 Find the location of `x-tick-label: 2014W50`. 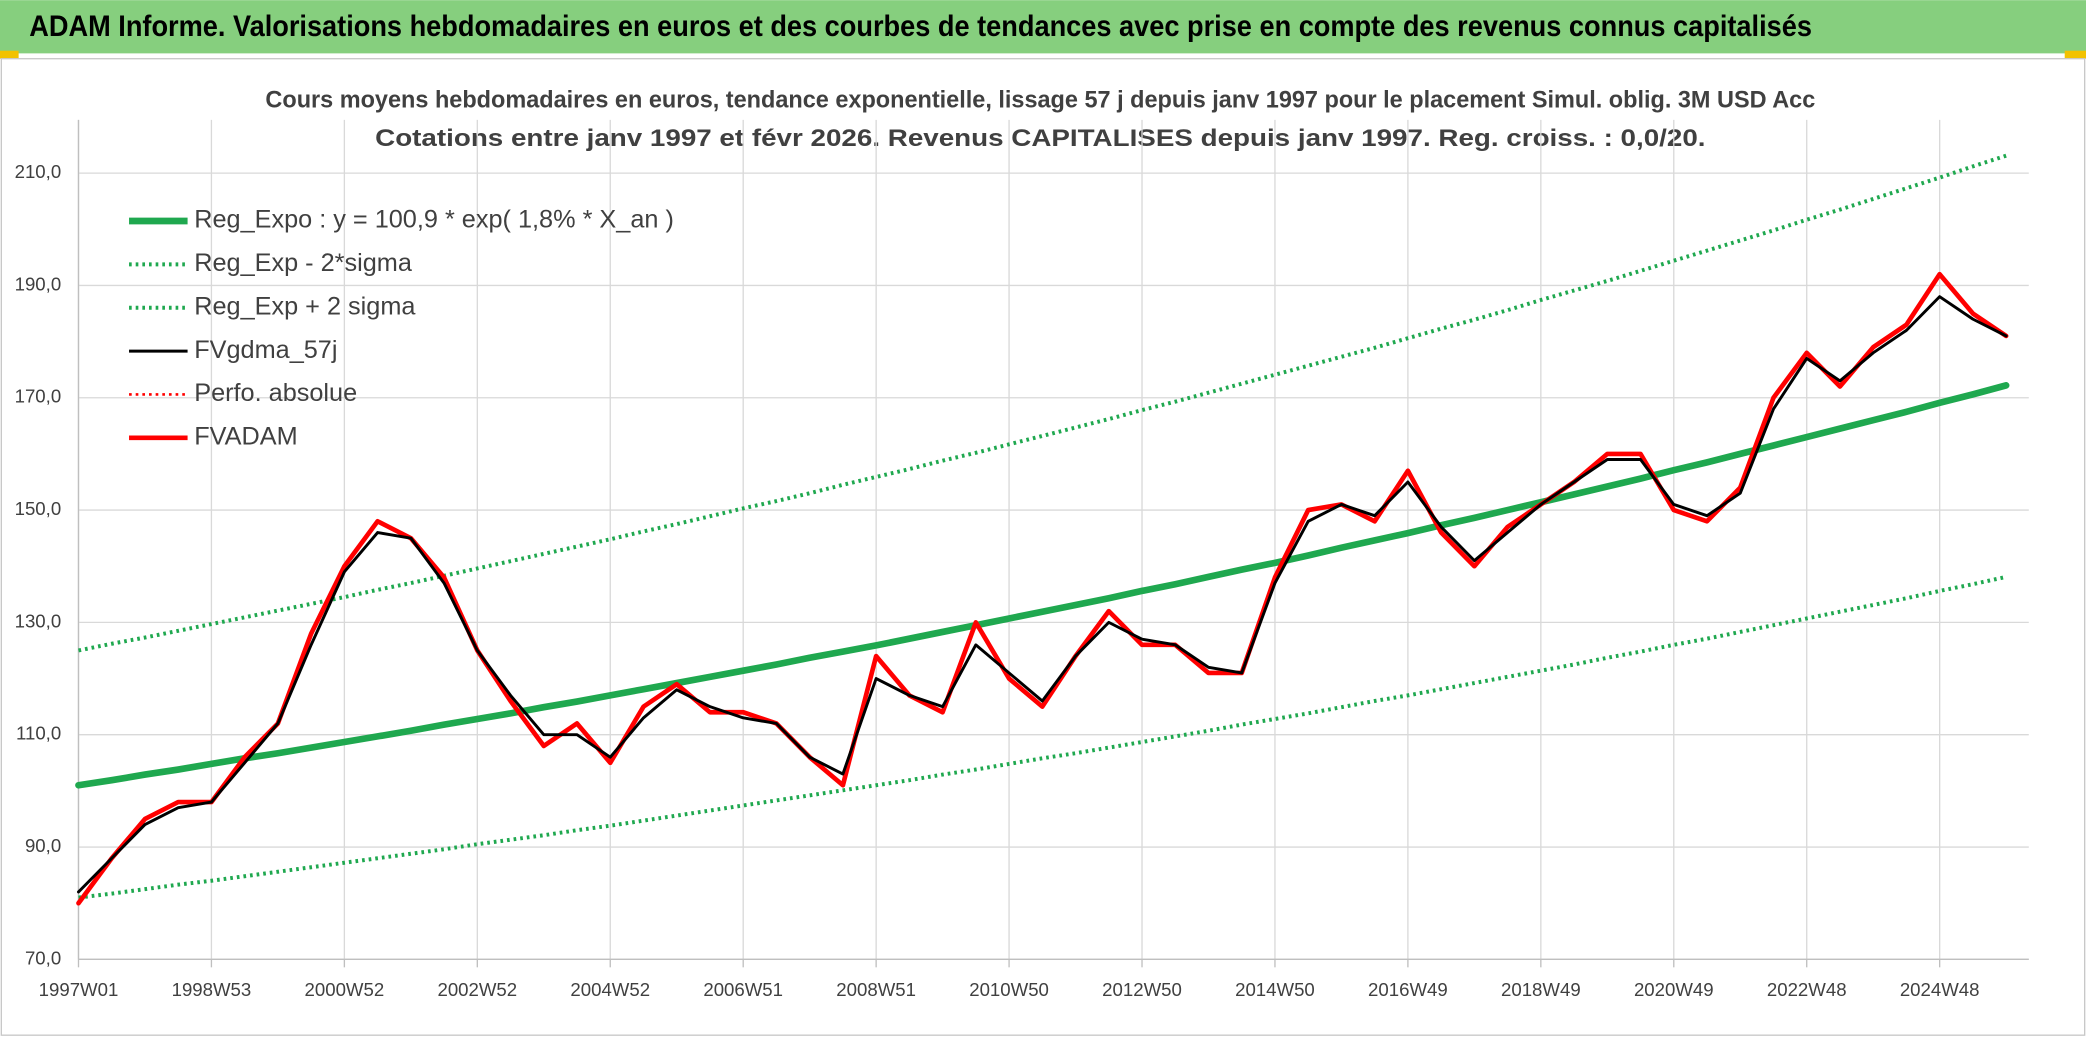

x-tick-label: 2014W50 is located at coordinates (1275, 989).